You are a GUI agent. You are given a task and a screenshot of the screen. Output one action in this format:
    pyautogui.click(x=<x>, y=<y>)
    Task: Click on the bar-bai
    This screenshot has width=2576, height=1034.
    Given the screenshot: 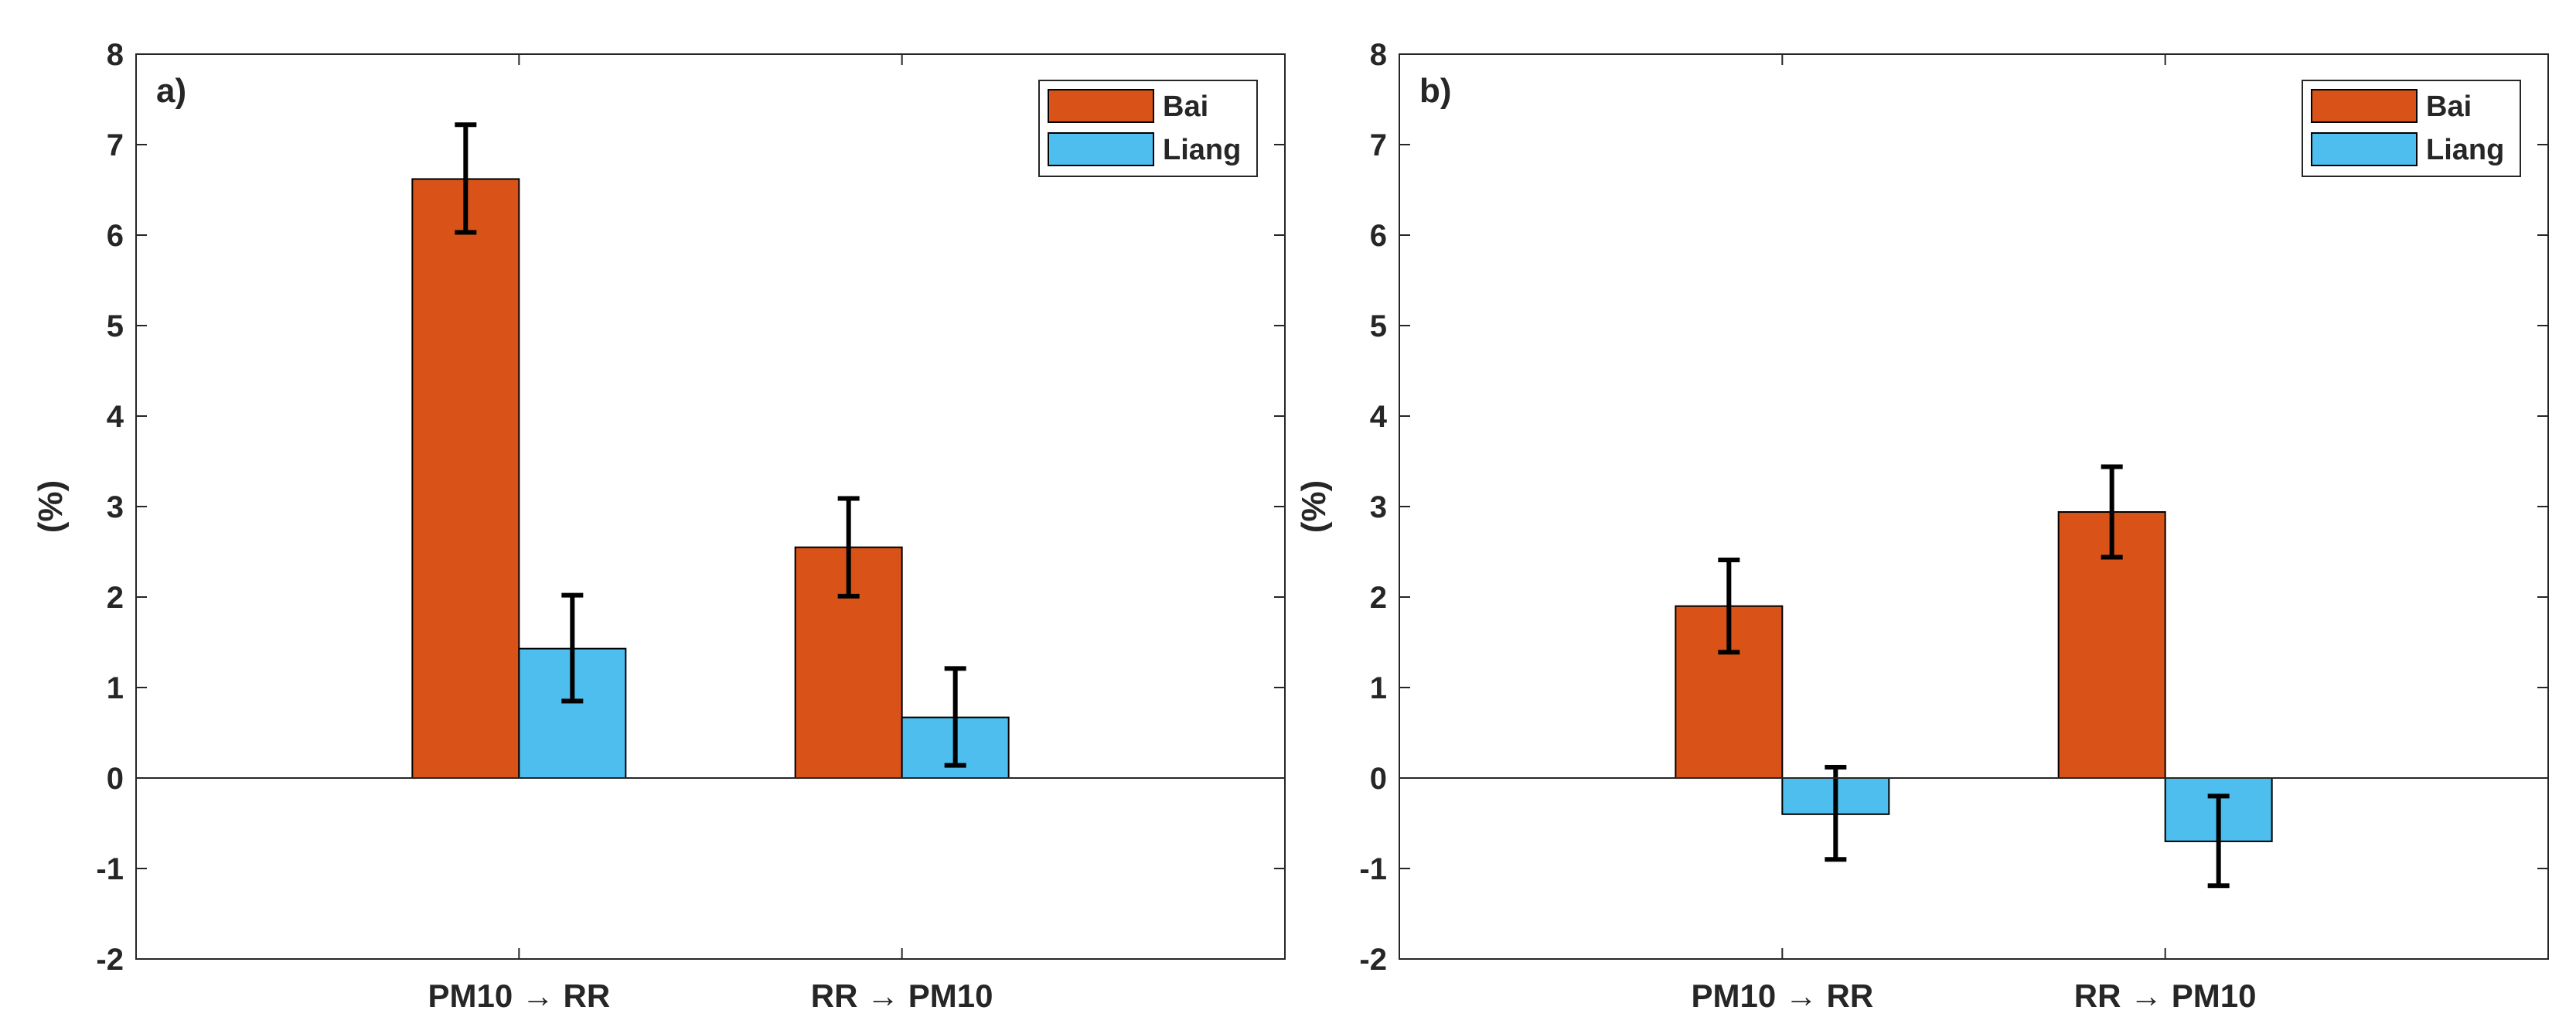 What is the action you would take?
    pyautogui.click(x=466, y=478)
    